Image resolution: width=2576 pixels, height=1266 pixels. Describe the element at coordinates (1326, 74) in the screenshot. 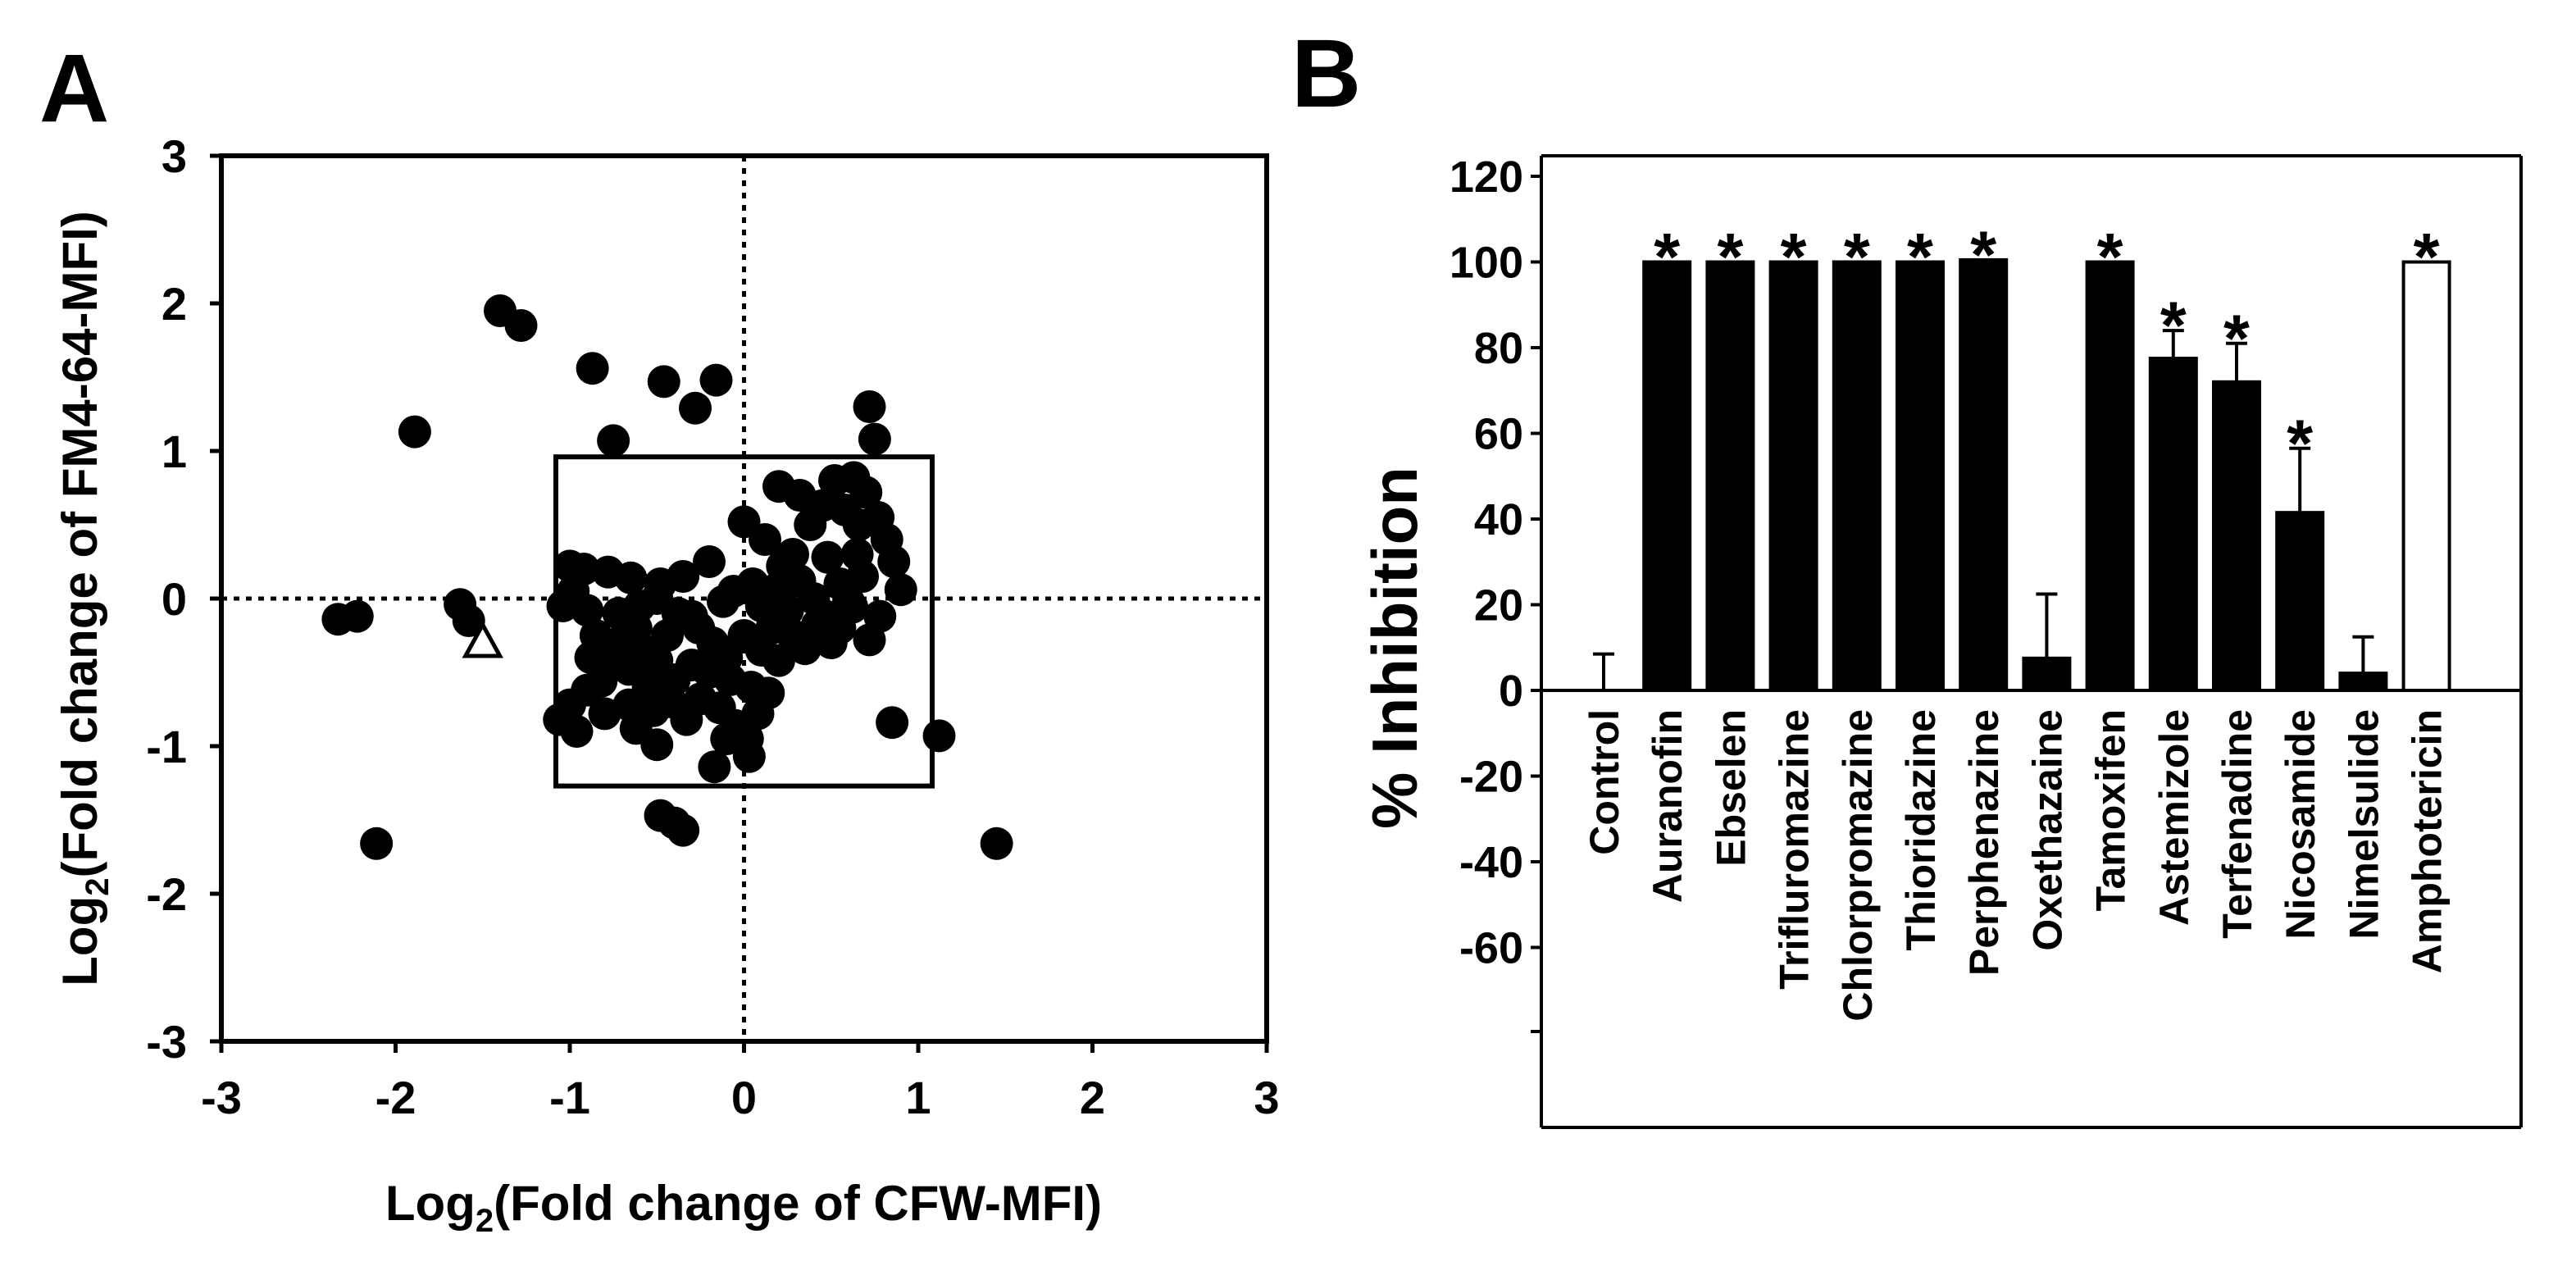

I see `panel-b-label: B` at that location.